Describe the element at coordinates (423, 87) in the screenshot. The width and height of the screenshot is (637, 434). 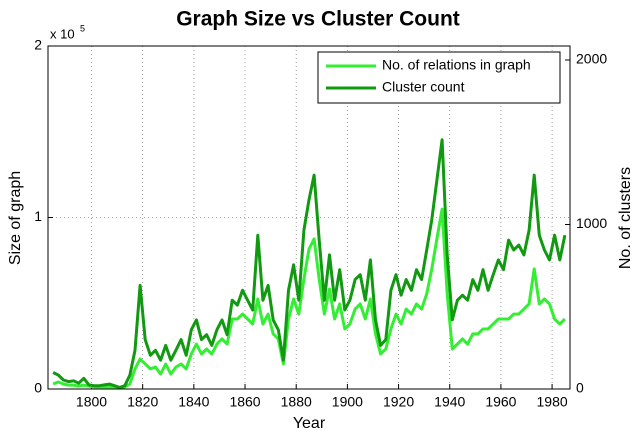
I see `legend-label: Cluster count` at that location.